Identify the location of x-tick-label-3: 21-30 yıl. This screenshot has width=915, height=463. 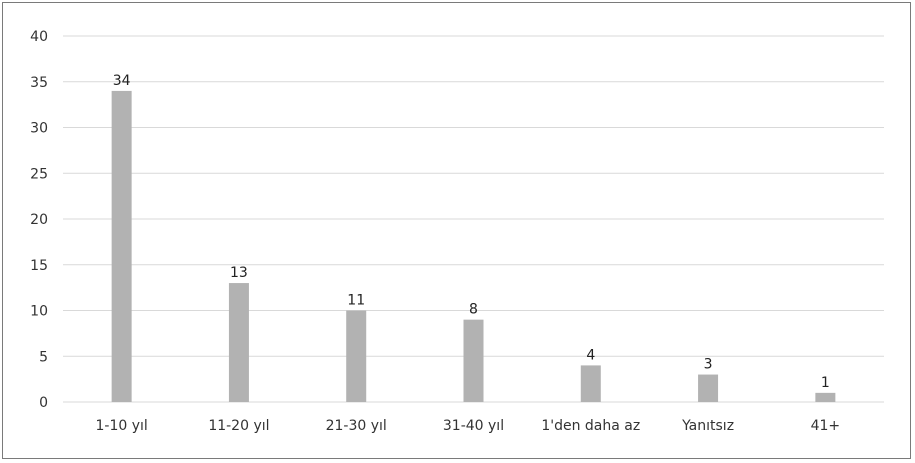
(356, 426).